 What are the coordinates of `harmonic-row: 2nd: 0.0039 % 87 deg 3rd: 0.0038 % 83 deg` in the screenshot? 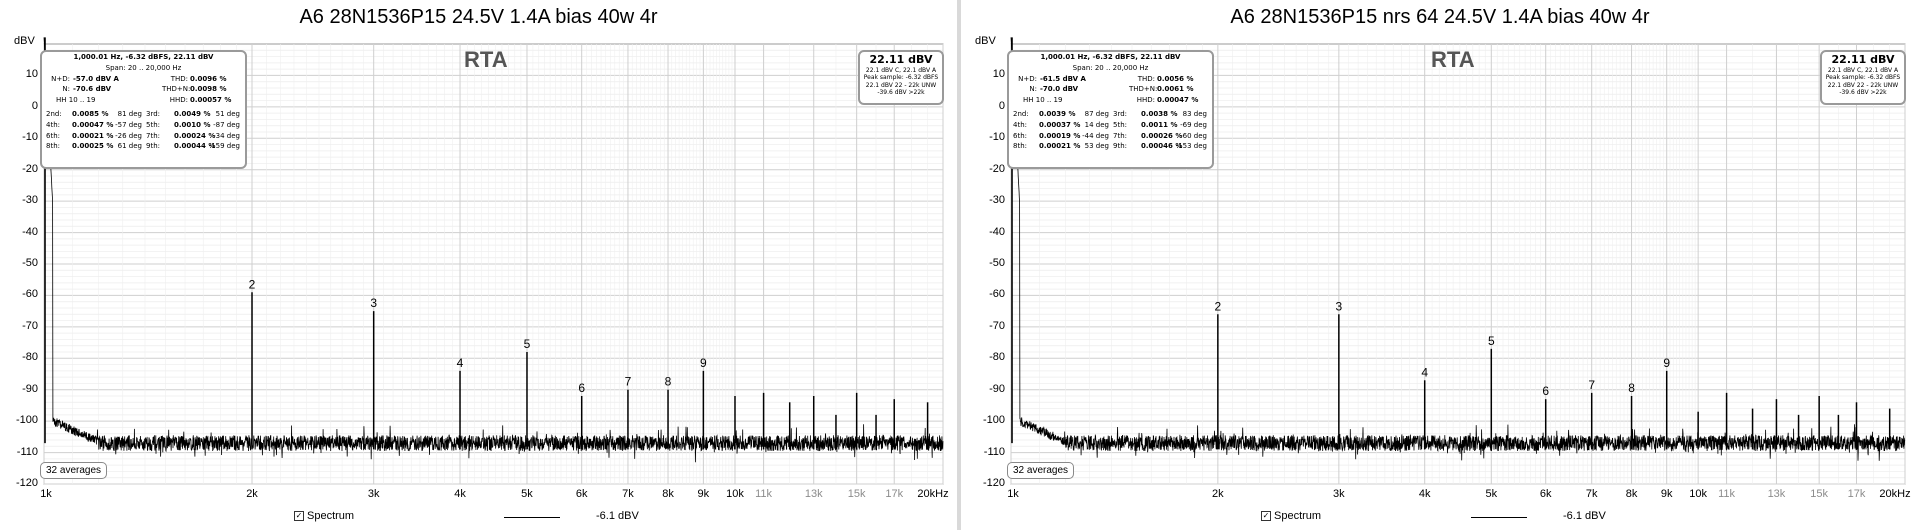 It's located at (1110, 114).